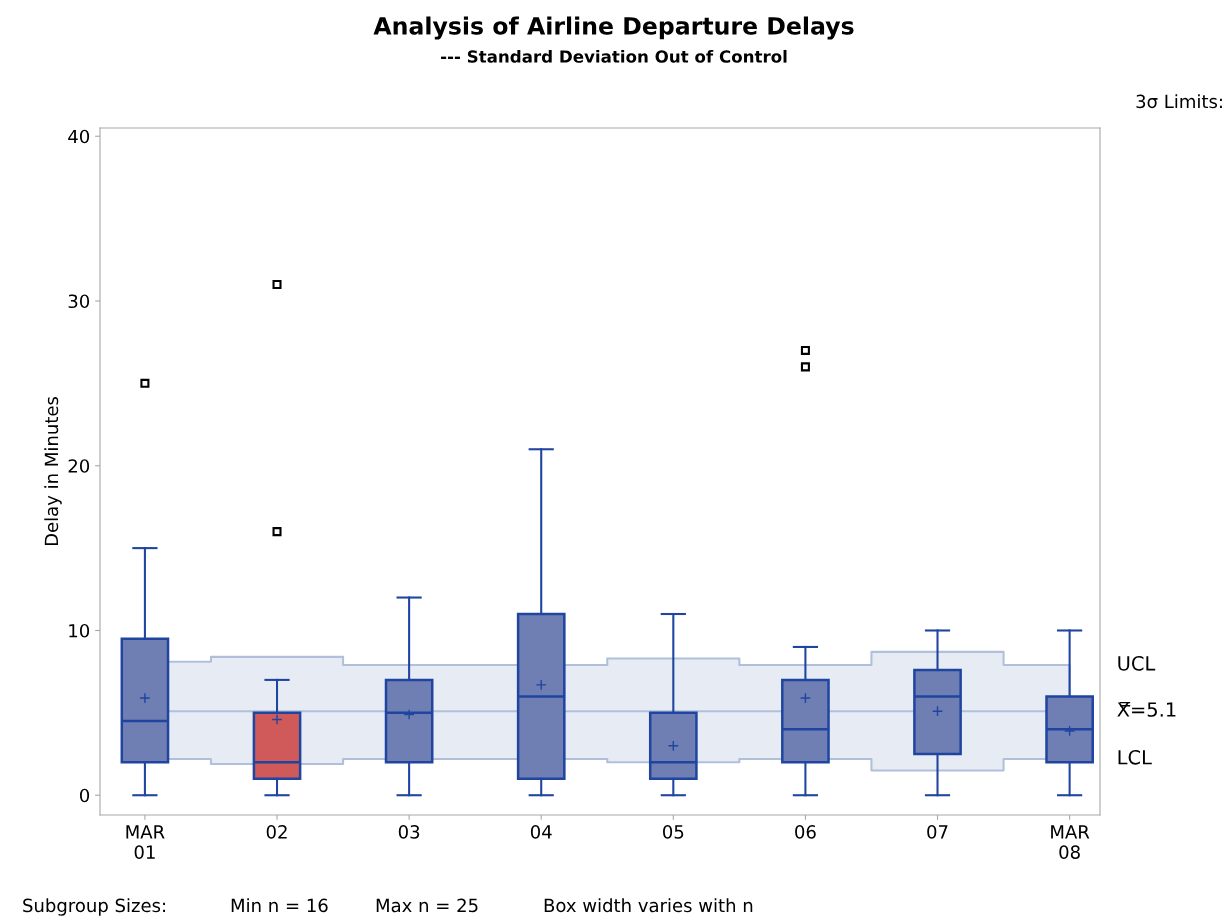 The height and width of the screenshot is (924, 1228). What do you see at coordinates (1135, 757) in the screenshot?
I see `text: LCL` at bounding box center [1135, 757].